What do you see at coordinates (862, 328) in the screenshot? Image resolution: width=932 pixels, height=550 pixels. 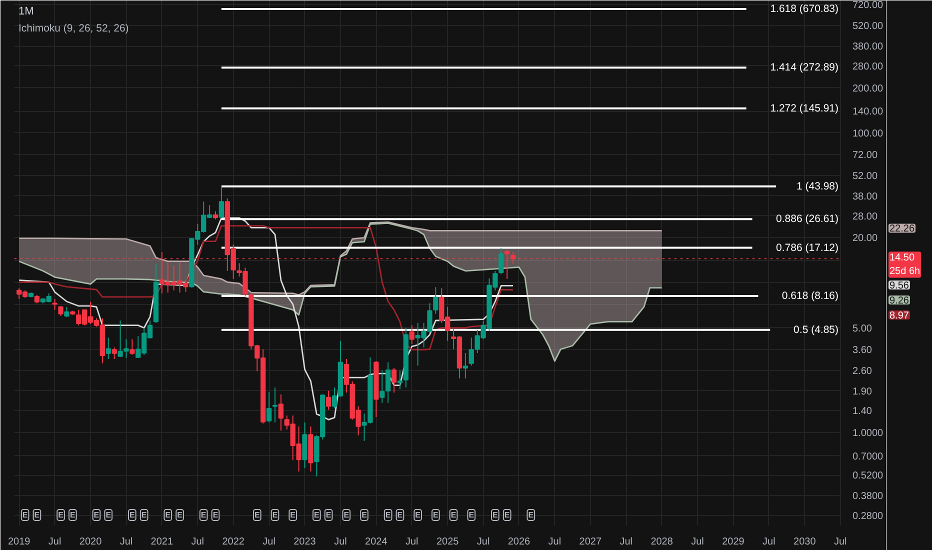 I see `y-tick-label: 5.00` at bounding box center [862, 328].